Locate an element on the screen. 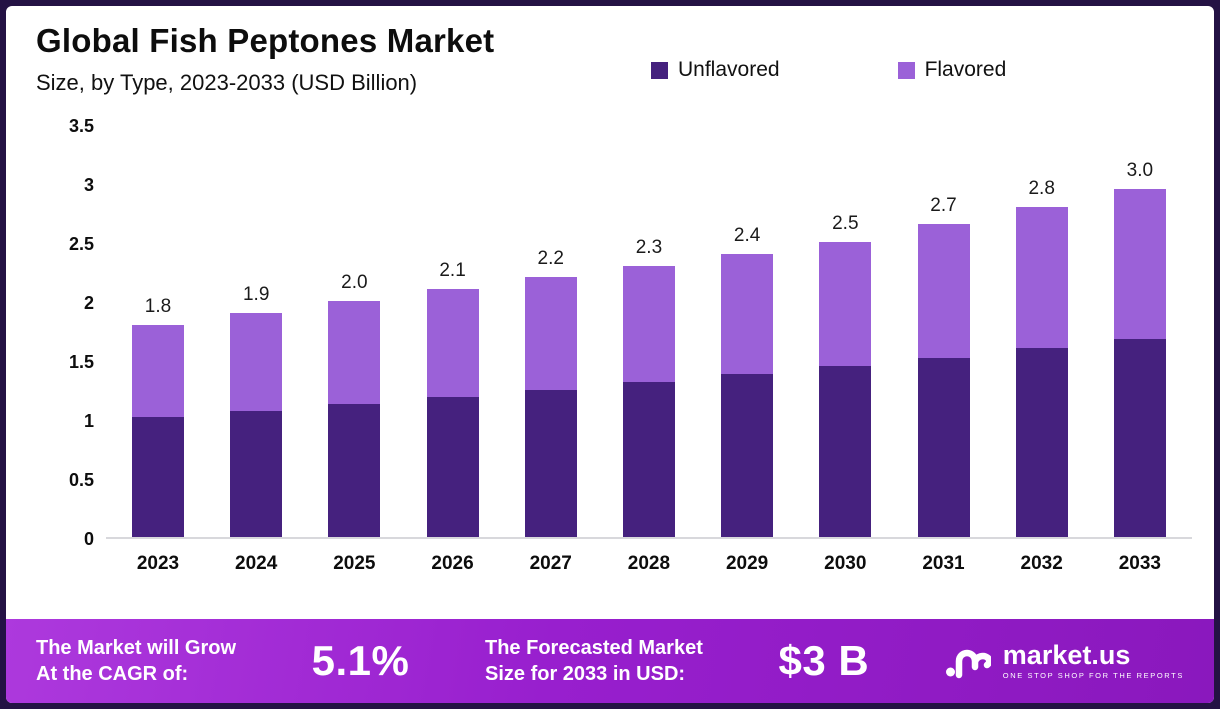 This screenshot has width=1220, height=709. cagr-label: The Market will Grow At the CAGR of: is located at coordinates (136, 661).